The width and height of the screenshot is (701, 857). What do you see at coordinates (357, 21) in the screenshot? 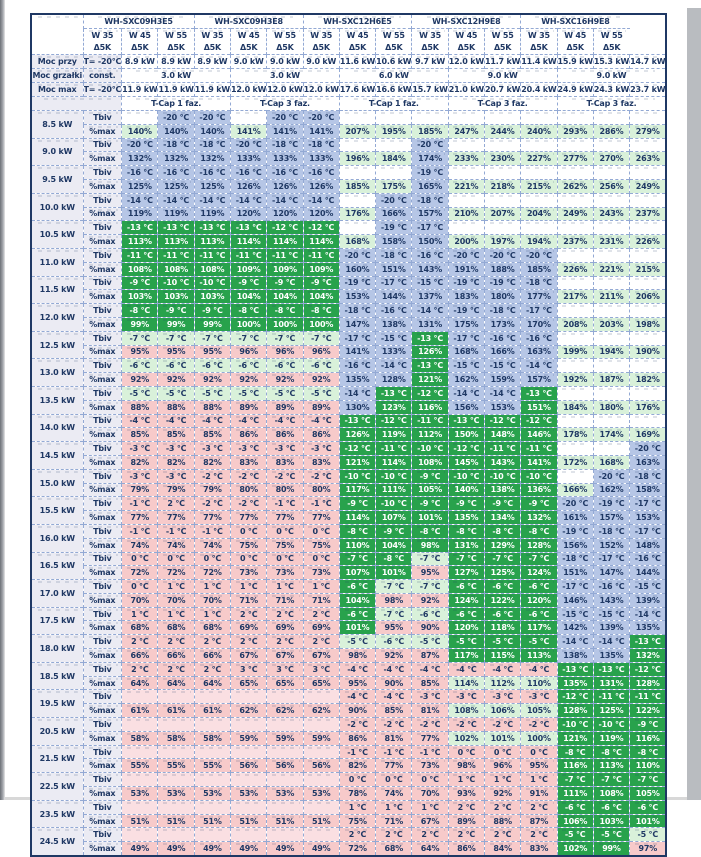
I see `model-name: WH-SXC12H6E5` at bounding box center [357, 21].